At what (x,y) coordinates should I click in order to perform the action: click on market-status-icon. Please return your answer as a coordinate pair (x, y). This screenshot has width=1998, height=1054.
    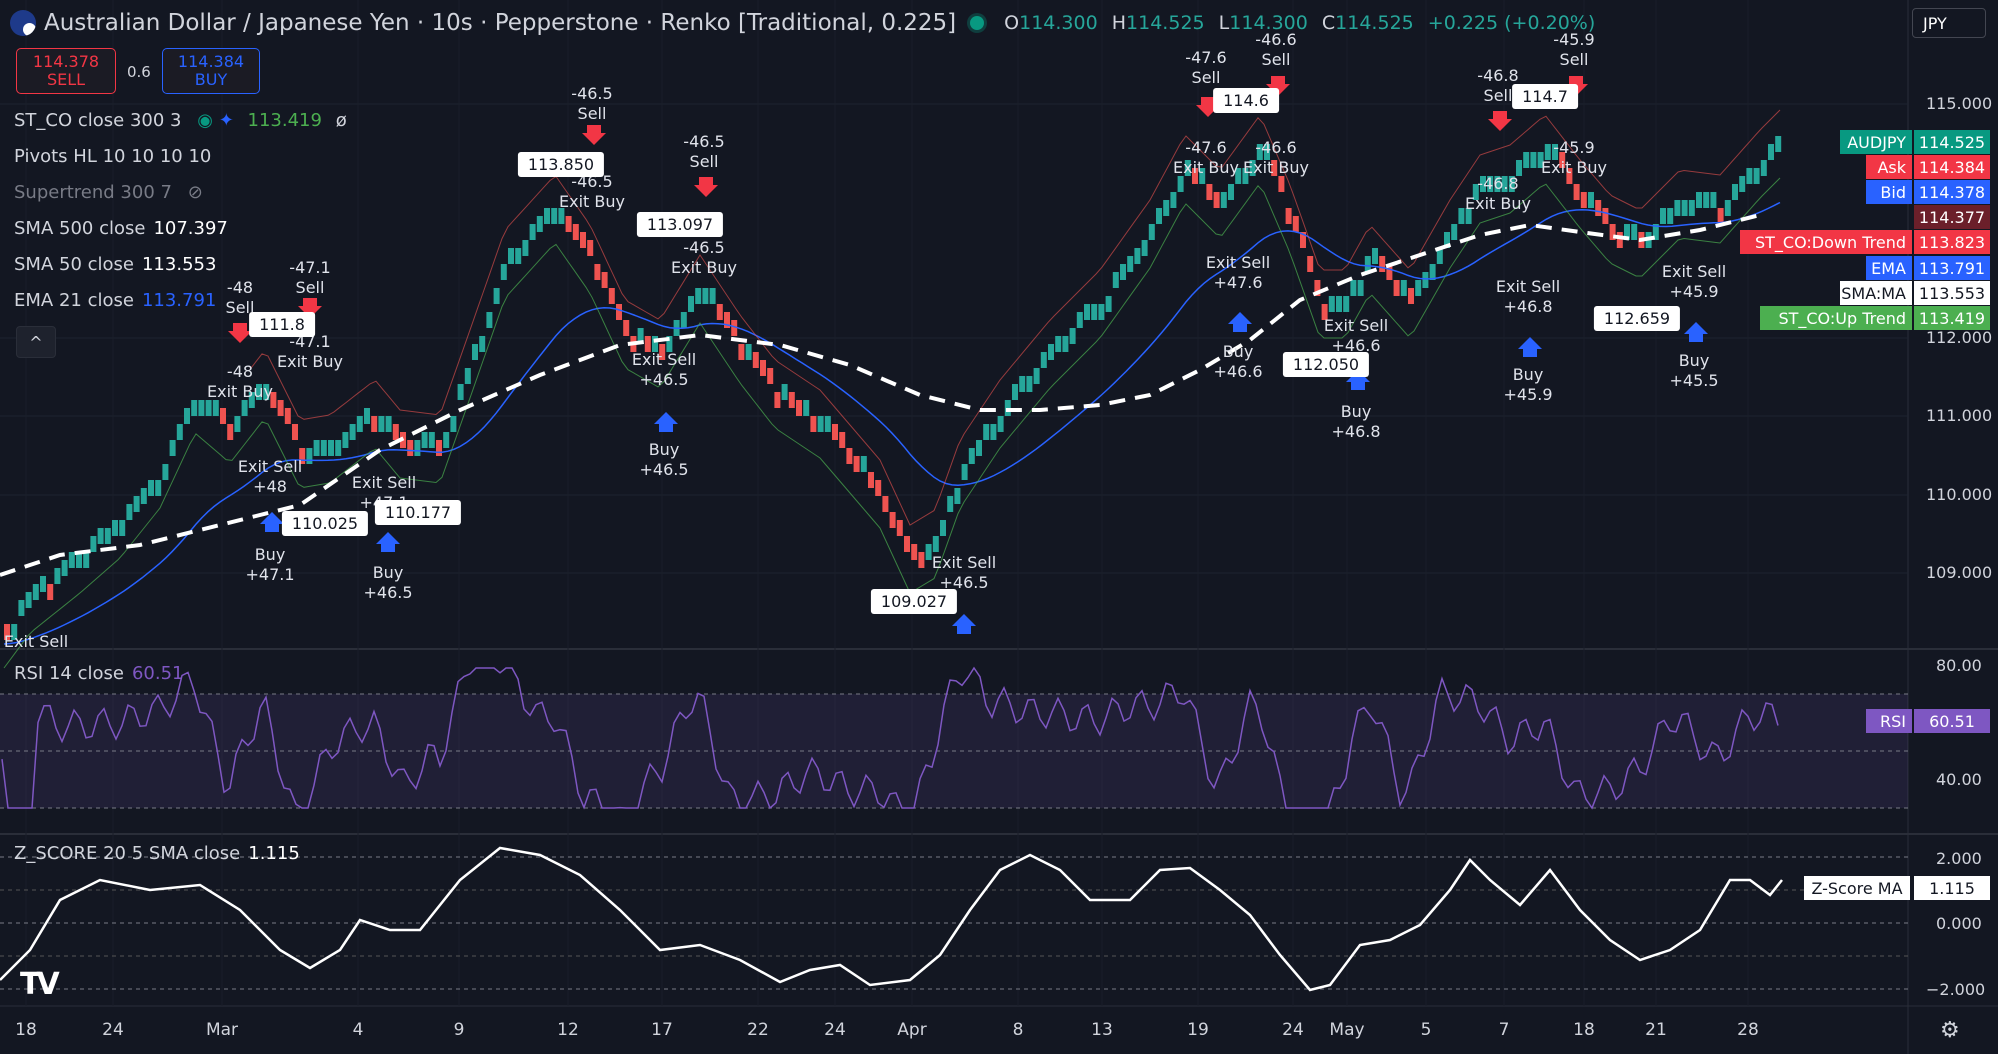
    Looking at the image, I should click on (977, 23).